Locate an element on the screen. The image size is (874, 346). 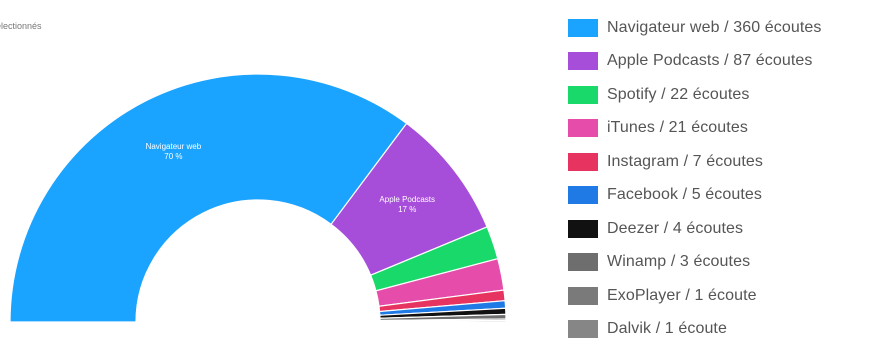
legend-label: Instagram / 7 écoutes is located at coordinates (685, 162).